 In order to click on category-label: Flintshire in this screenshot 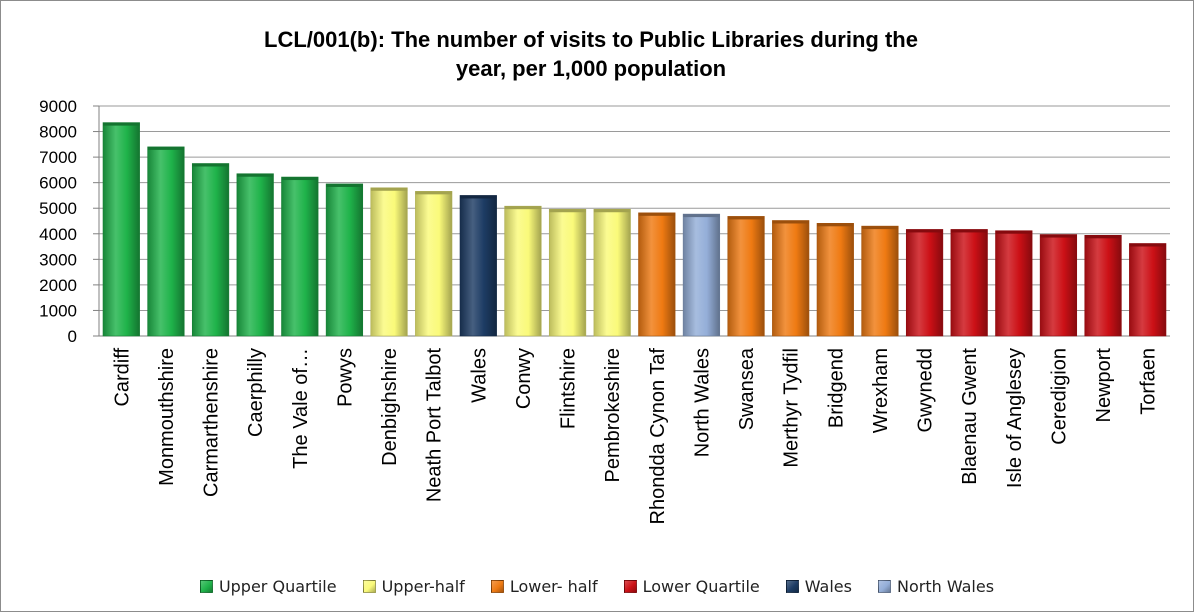, I will do `click(569, 388)`.